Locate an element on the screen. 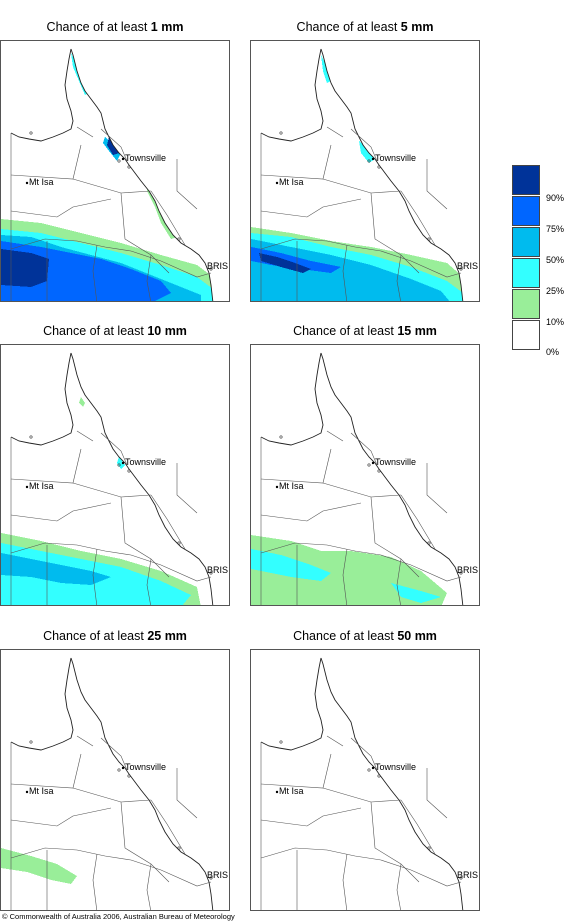 Image resolution: width=570 pixels, height=923 pixels. place-label-townsville: Townsville is located at coordinates (146, 767).